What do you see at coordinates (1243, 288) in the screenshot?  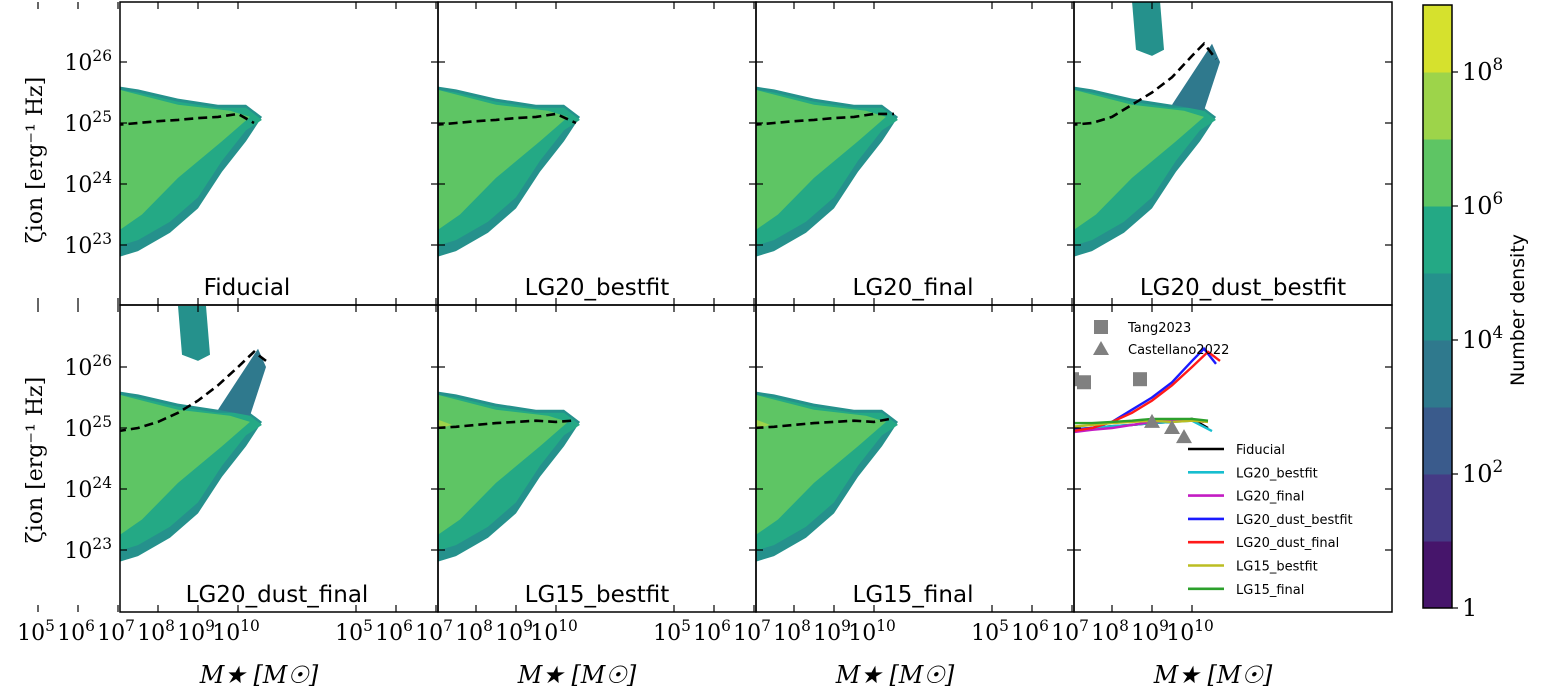 I see `panel-title: LG20_dust_bestfit` at bounding box center [1243, 288].